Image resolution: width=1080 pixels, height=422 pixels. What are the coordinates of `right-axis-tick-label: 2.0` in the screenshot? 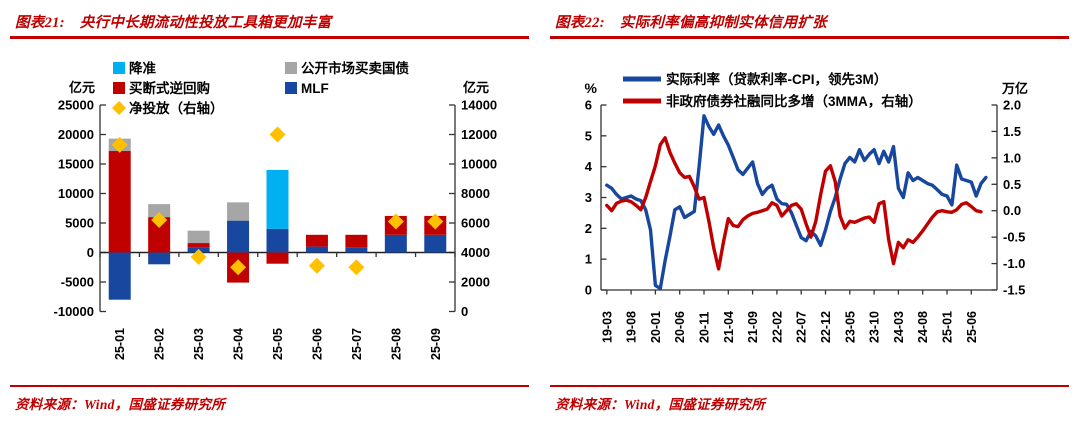 It's located at (1012, 105).